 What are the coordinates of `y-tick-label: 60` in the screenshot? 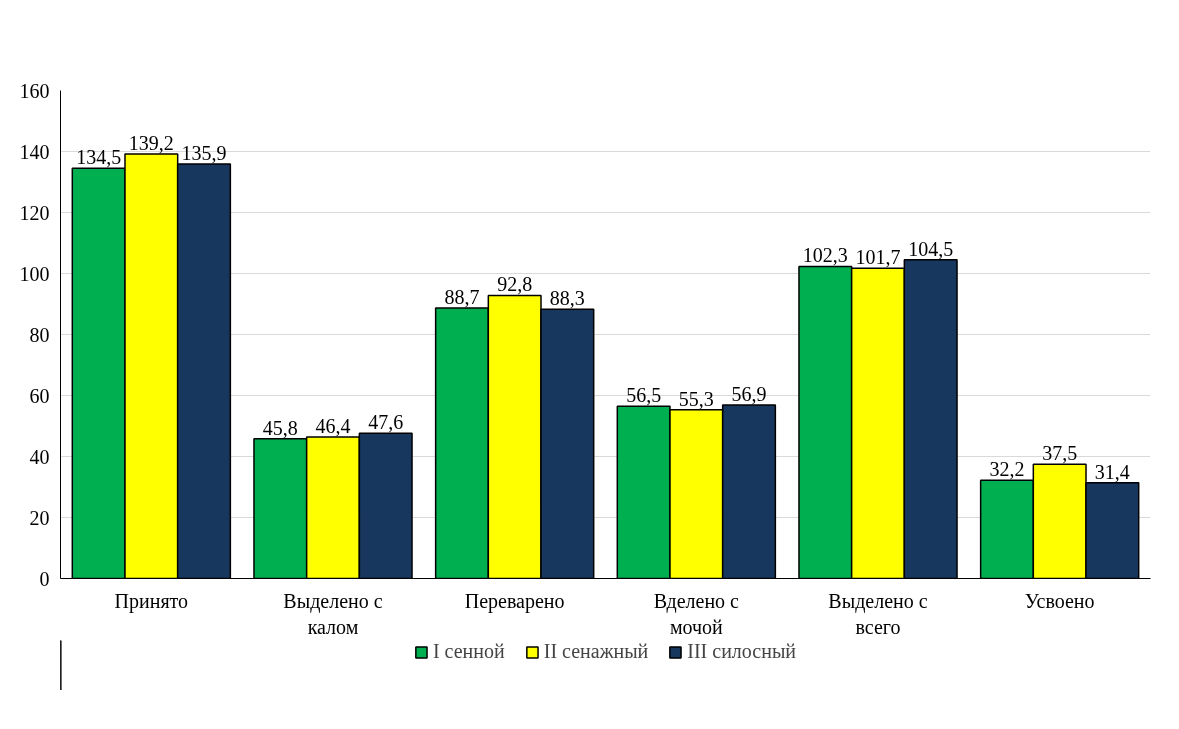 It's located at (39, 395).